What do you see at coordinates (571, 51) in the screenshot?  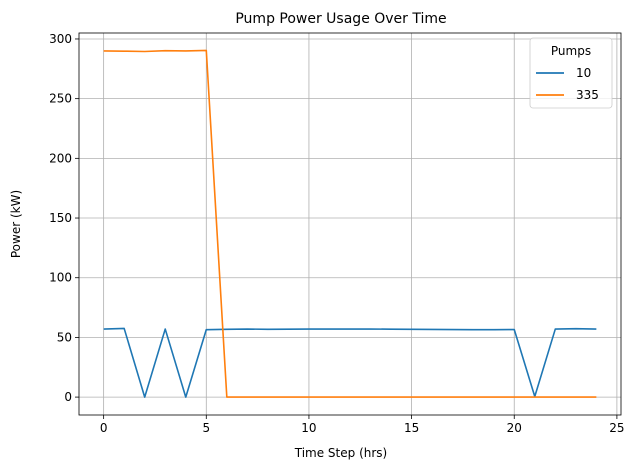 I see `legend-title: Pumps` at bounding box center [571, 51].